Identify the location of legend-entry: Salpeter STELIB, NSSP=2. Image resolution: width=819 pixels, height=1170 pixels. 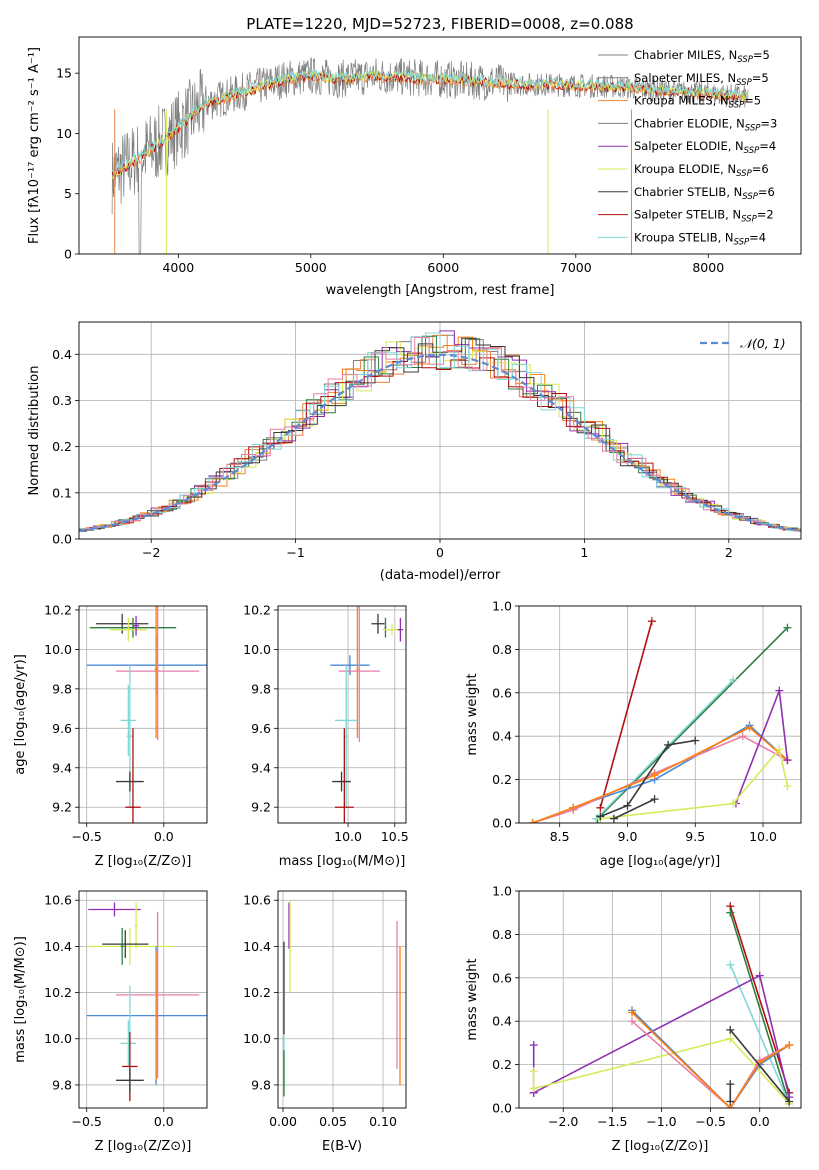
(704, 216).